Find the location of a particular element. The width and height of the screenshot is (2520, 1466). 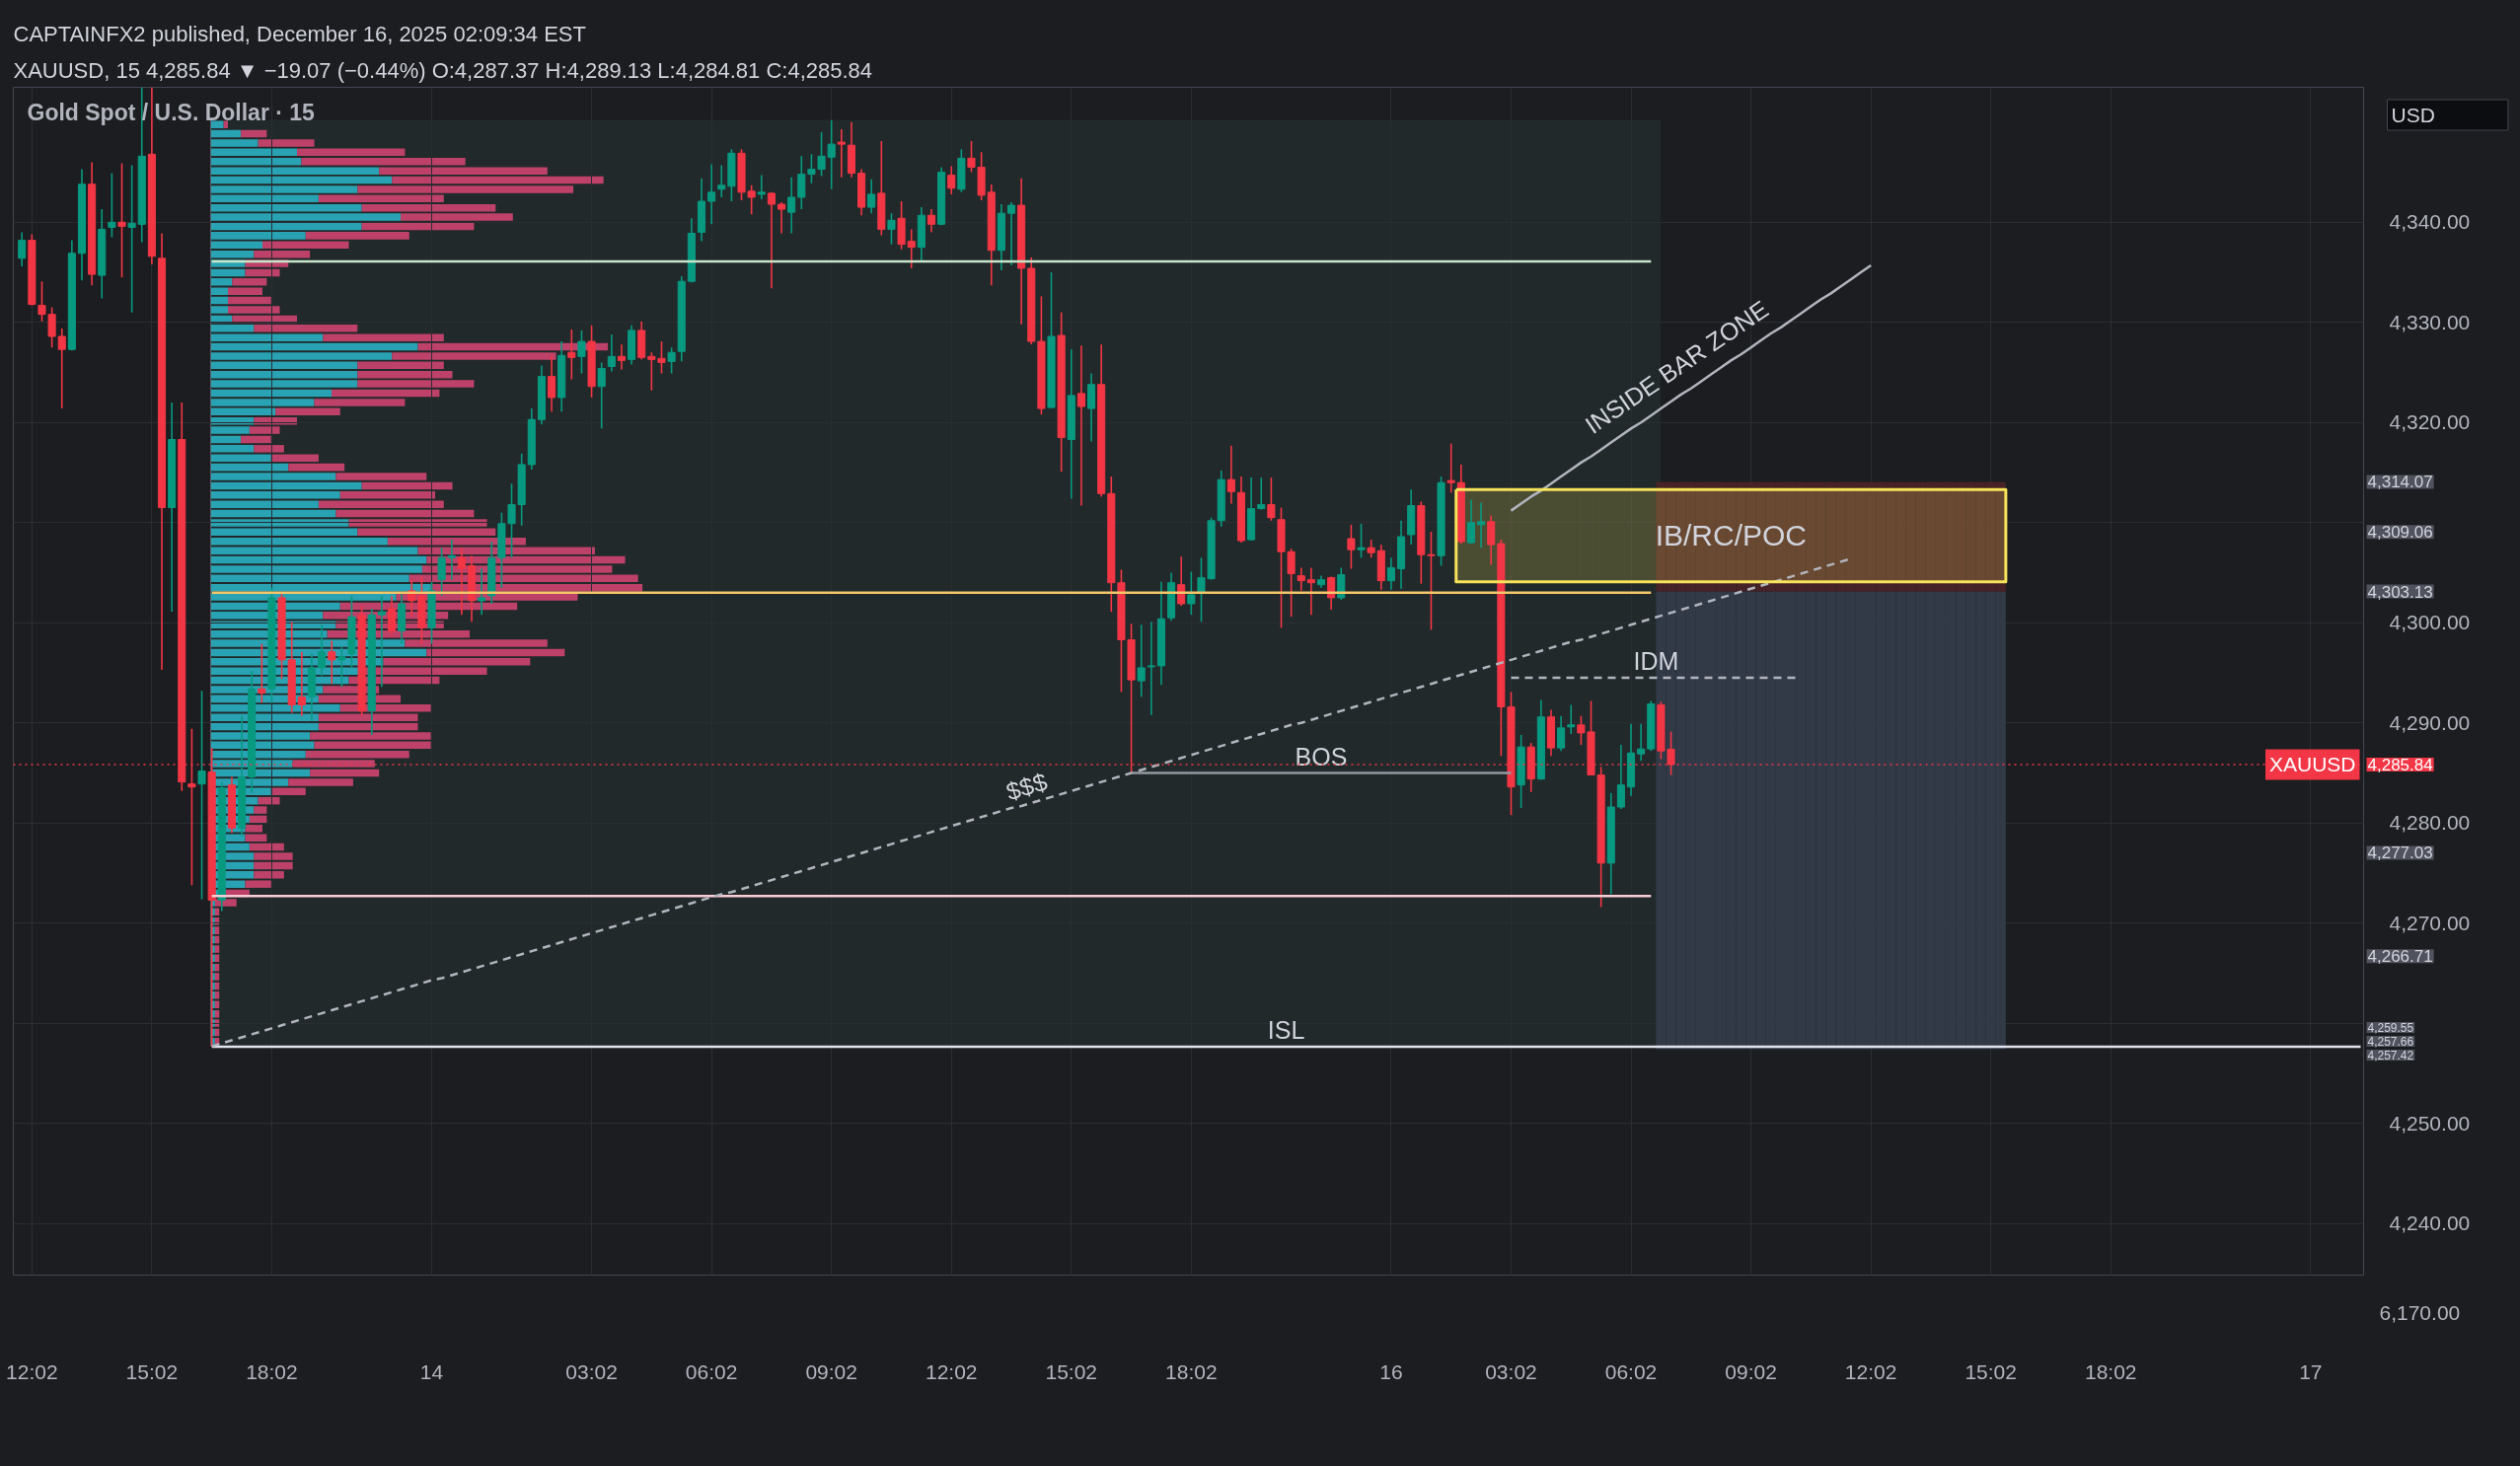

y-tick-label: 4,300.00 is located at coordinates (2430, 622).